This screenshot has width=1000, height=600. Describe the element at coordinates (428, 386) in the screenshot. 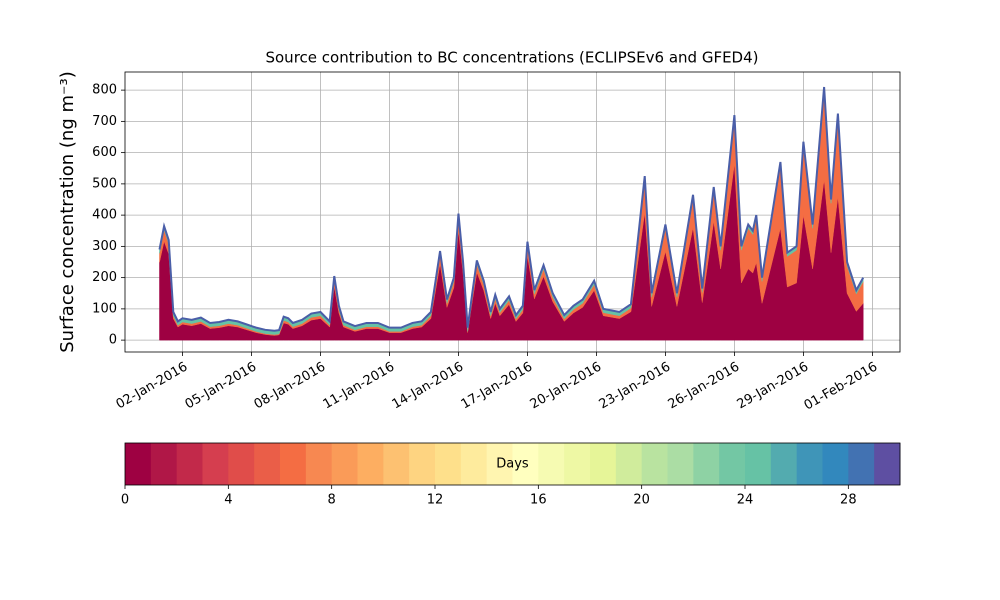

I see `x-tick-label: 14-Jan-2016` at that location.